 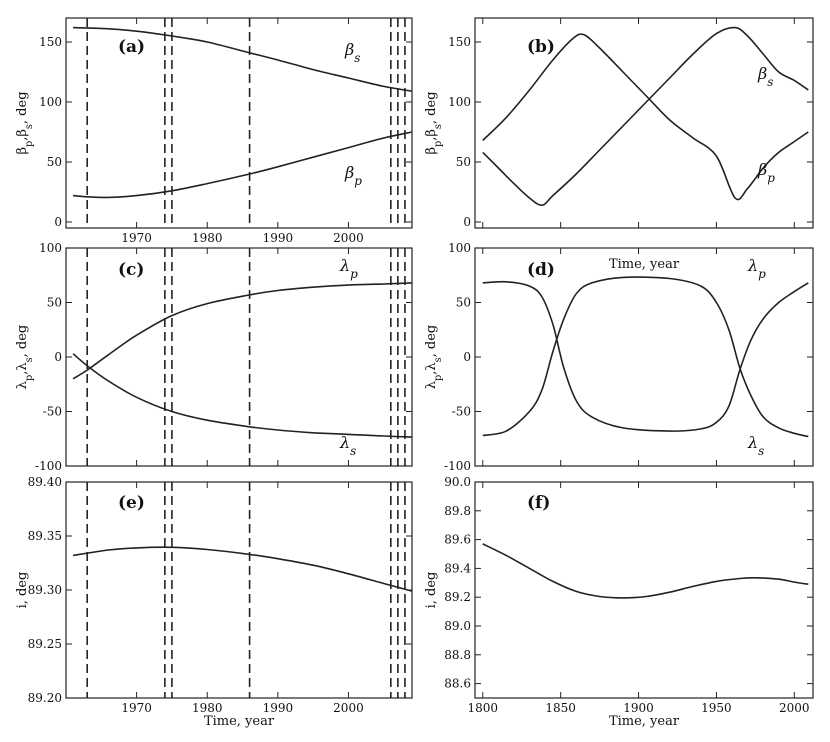 What do you see at coordinates (457, 568) in the screenshot?
I see `y-tick-label: 89.4` at bounding box center [457, 568].